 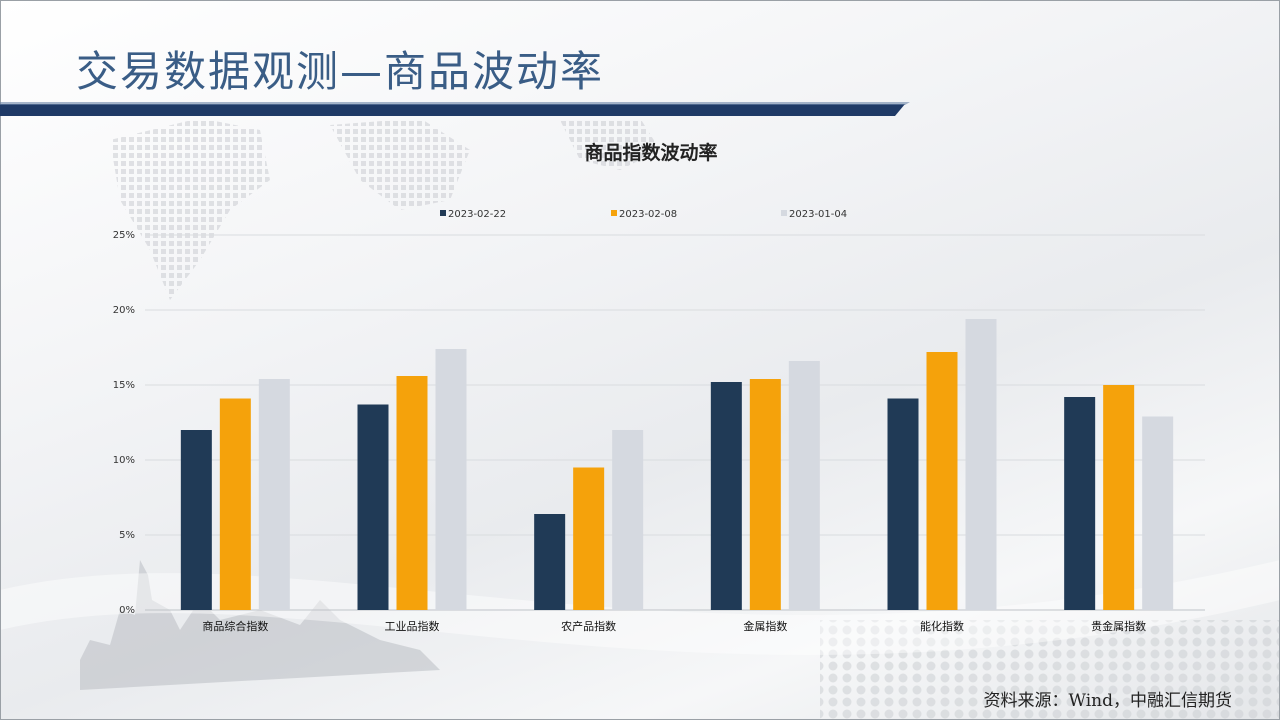 What do you see at coordinates (412, 626) in the screenshot?
I see `x-category-label: 工业品指数` at bounding box center [412, 626].